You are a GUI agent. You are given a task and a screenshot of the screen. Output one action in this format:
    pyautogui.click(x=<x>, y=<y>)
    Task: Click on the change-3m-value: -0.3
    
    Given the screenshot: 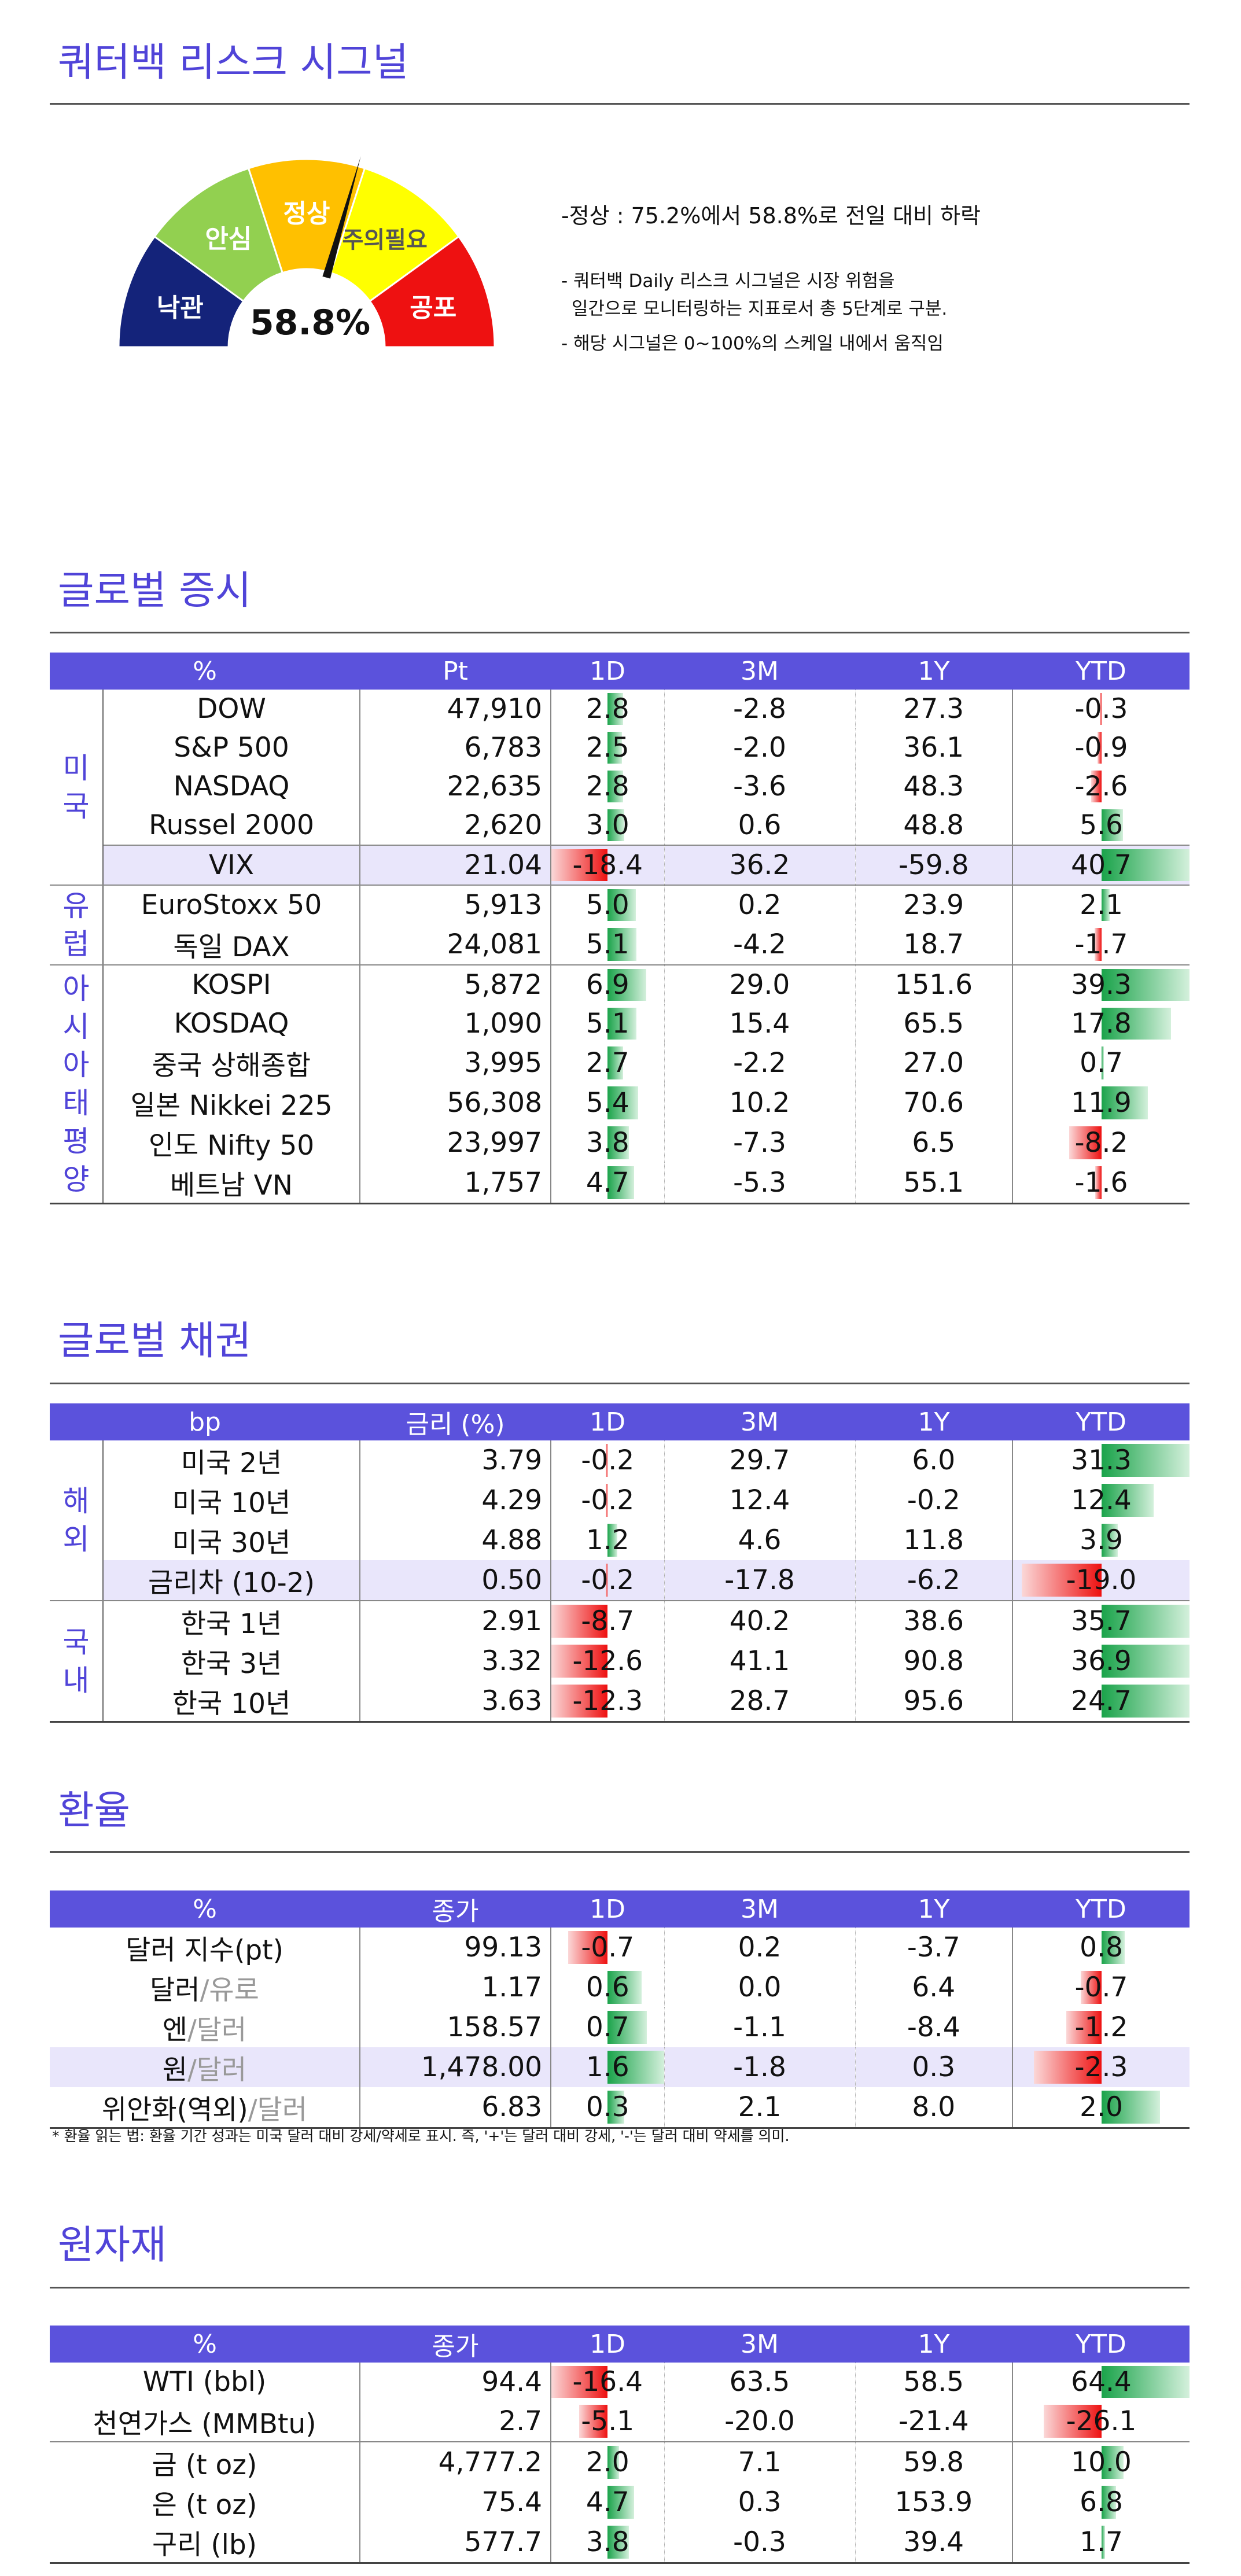 What is the action you would take?
    pyautogui.click(x=759, y=2543)
    